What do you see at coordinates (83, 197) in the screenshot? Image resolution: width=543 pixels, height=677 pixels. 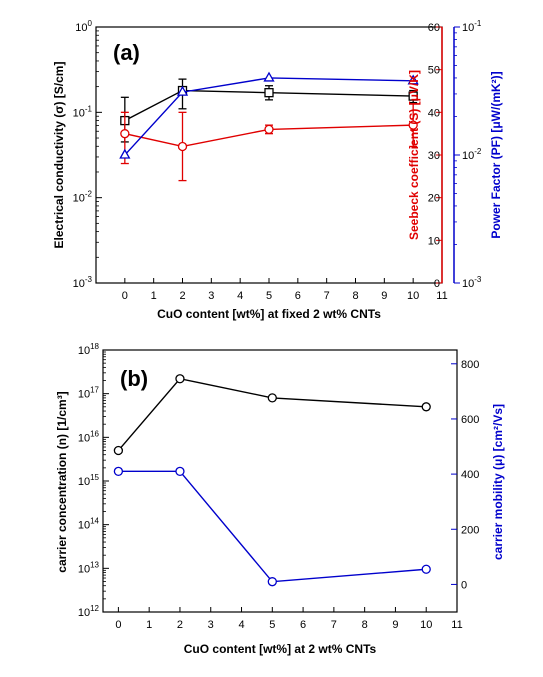 I see `y-left-tick-label-a: 10⁻²` at bounding box center [83, 197].